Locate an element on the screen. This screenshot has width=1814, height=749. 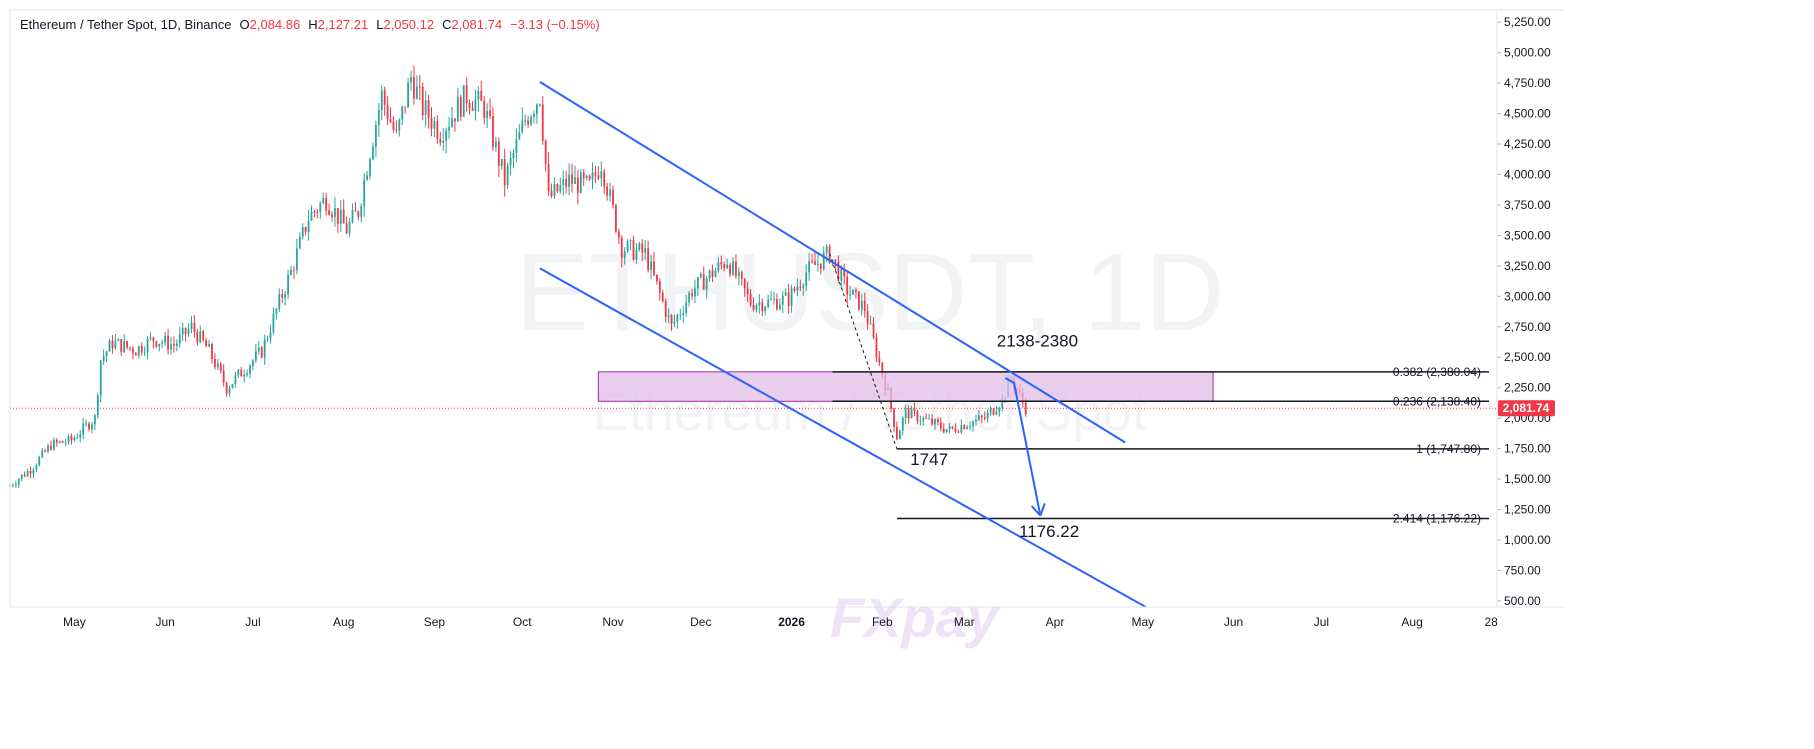
open-label: O is located at coordinates (244, 24).